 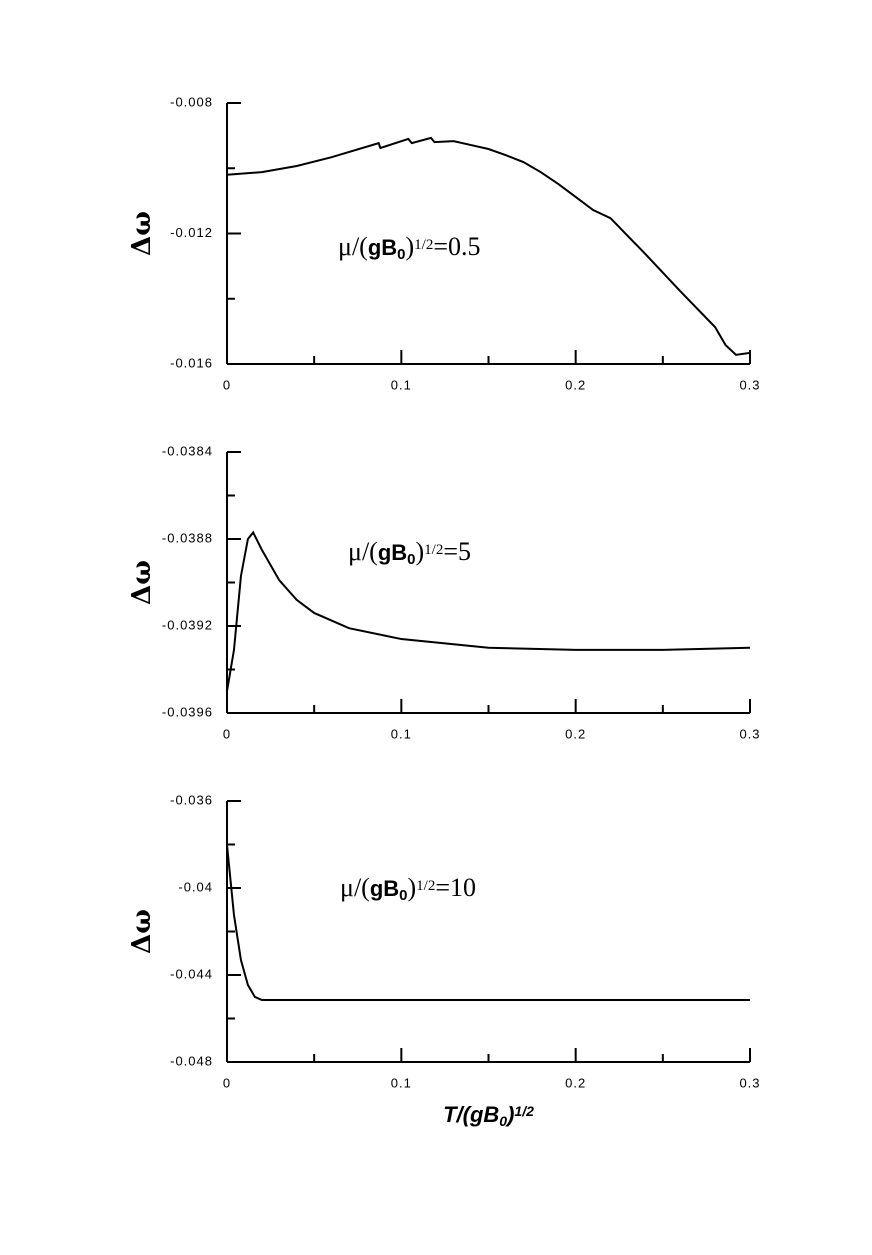 I want to click on annotation: μ/(gB0)1/2=5, so click(x=409, y=552).